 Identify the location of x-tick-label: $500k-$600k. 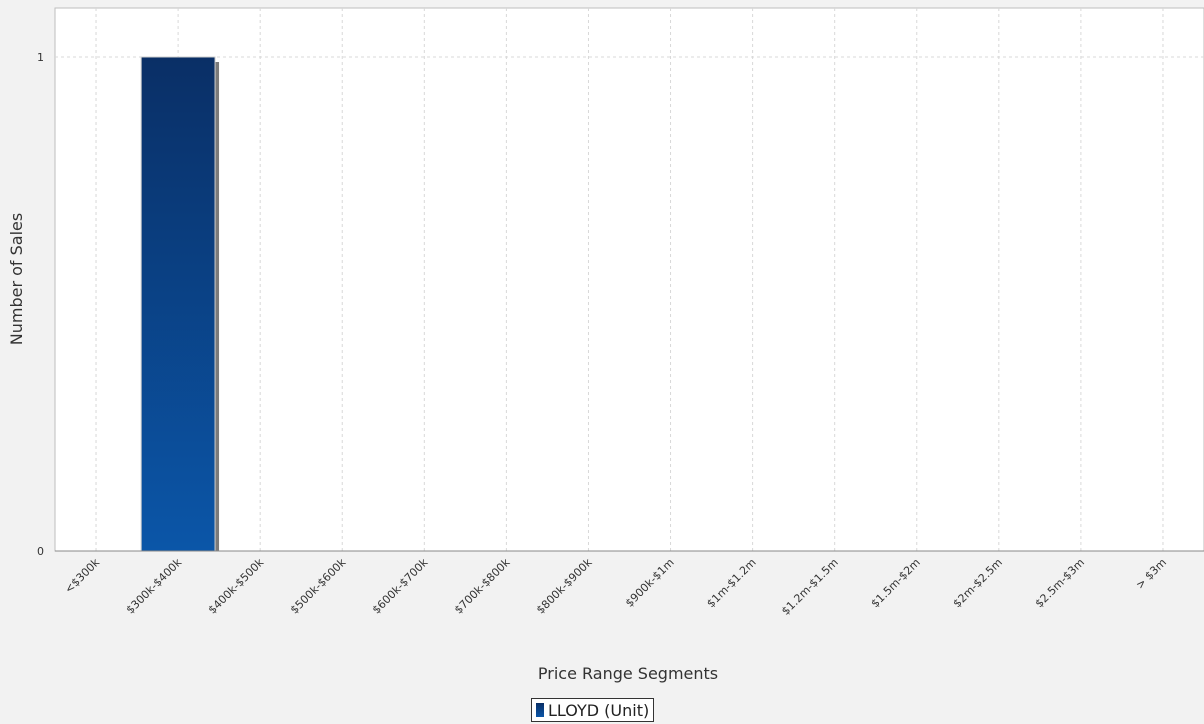
(318, 585).